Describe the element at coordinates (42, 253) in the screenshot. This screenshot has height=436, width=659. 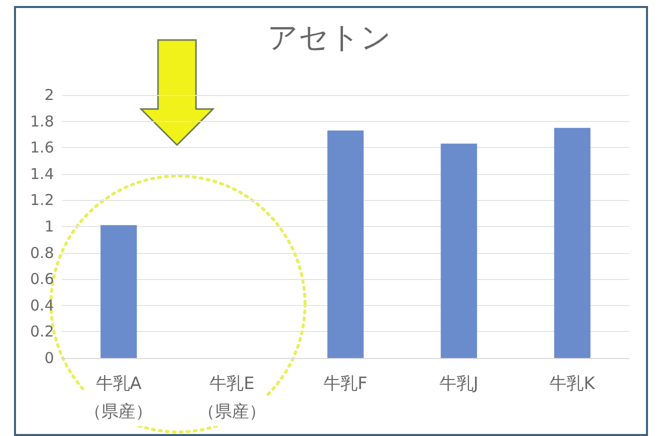
I see `y-tick-label: 0.8` at that location.